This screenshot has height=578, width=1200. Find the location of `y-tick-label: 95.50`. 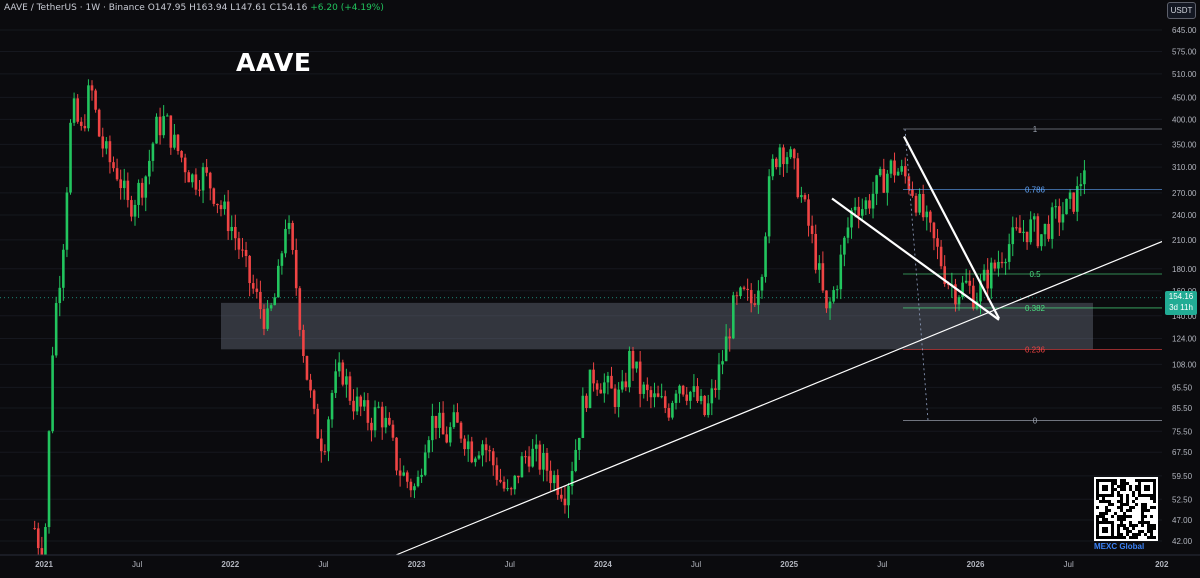

y-tick-label: 95.50 is located at coordinates (1182, 387).